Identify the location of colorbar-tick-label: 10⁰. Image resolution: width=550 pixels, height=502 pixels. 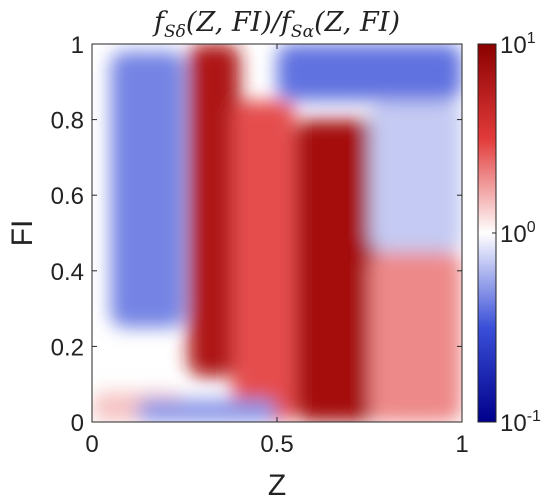
(518, 233).